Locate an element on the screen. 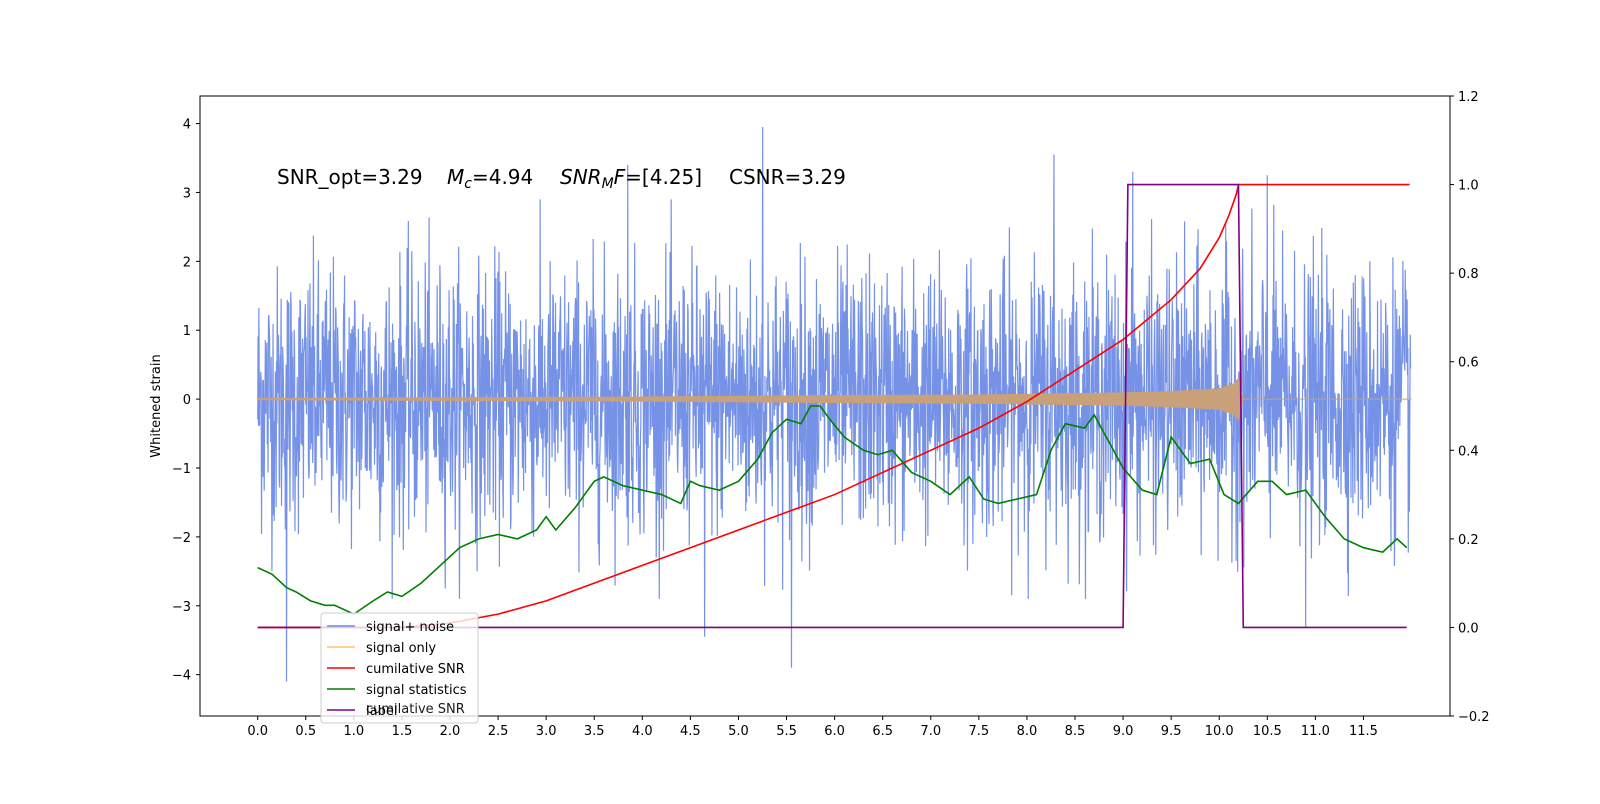  annotation-mc-sub: c is located at coordinates (468, 184).